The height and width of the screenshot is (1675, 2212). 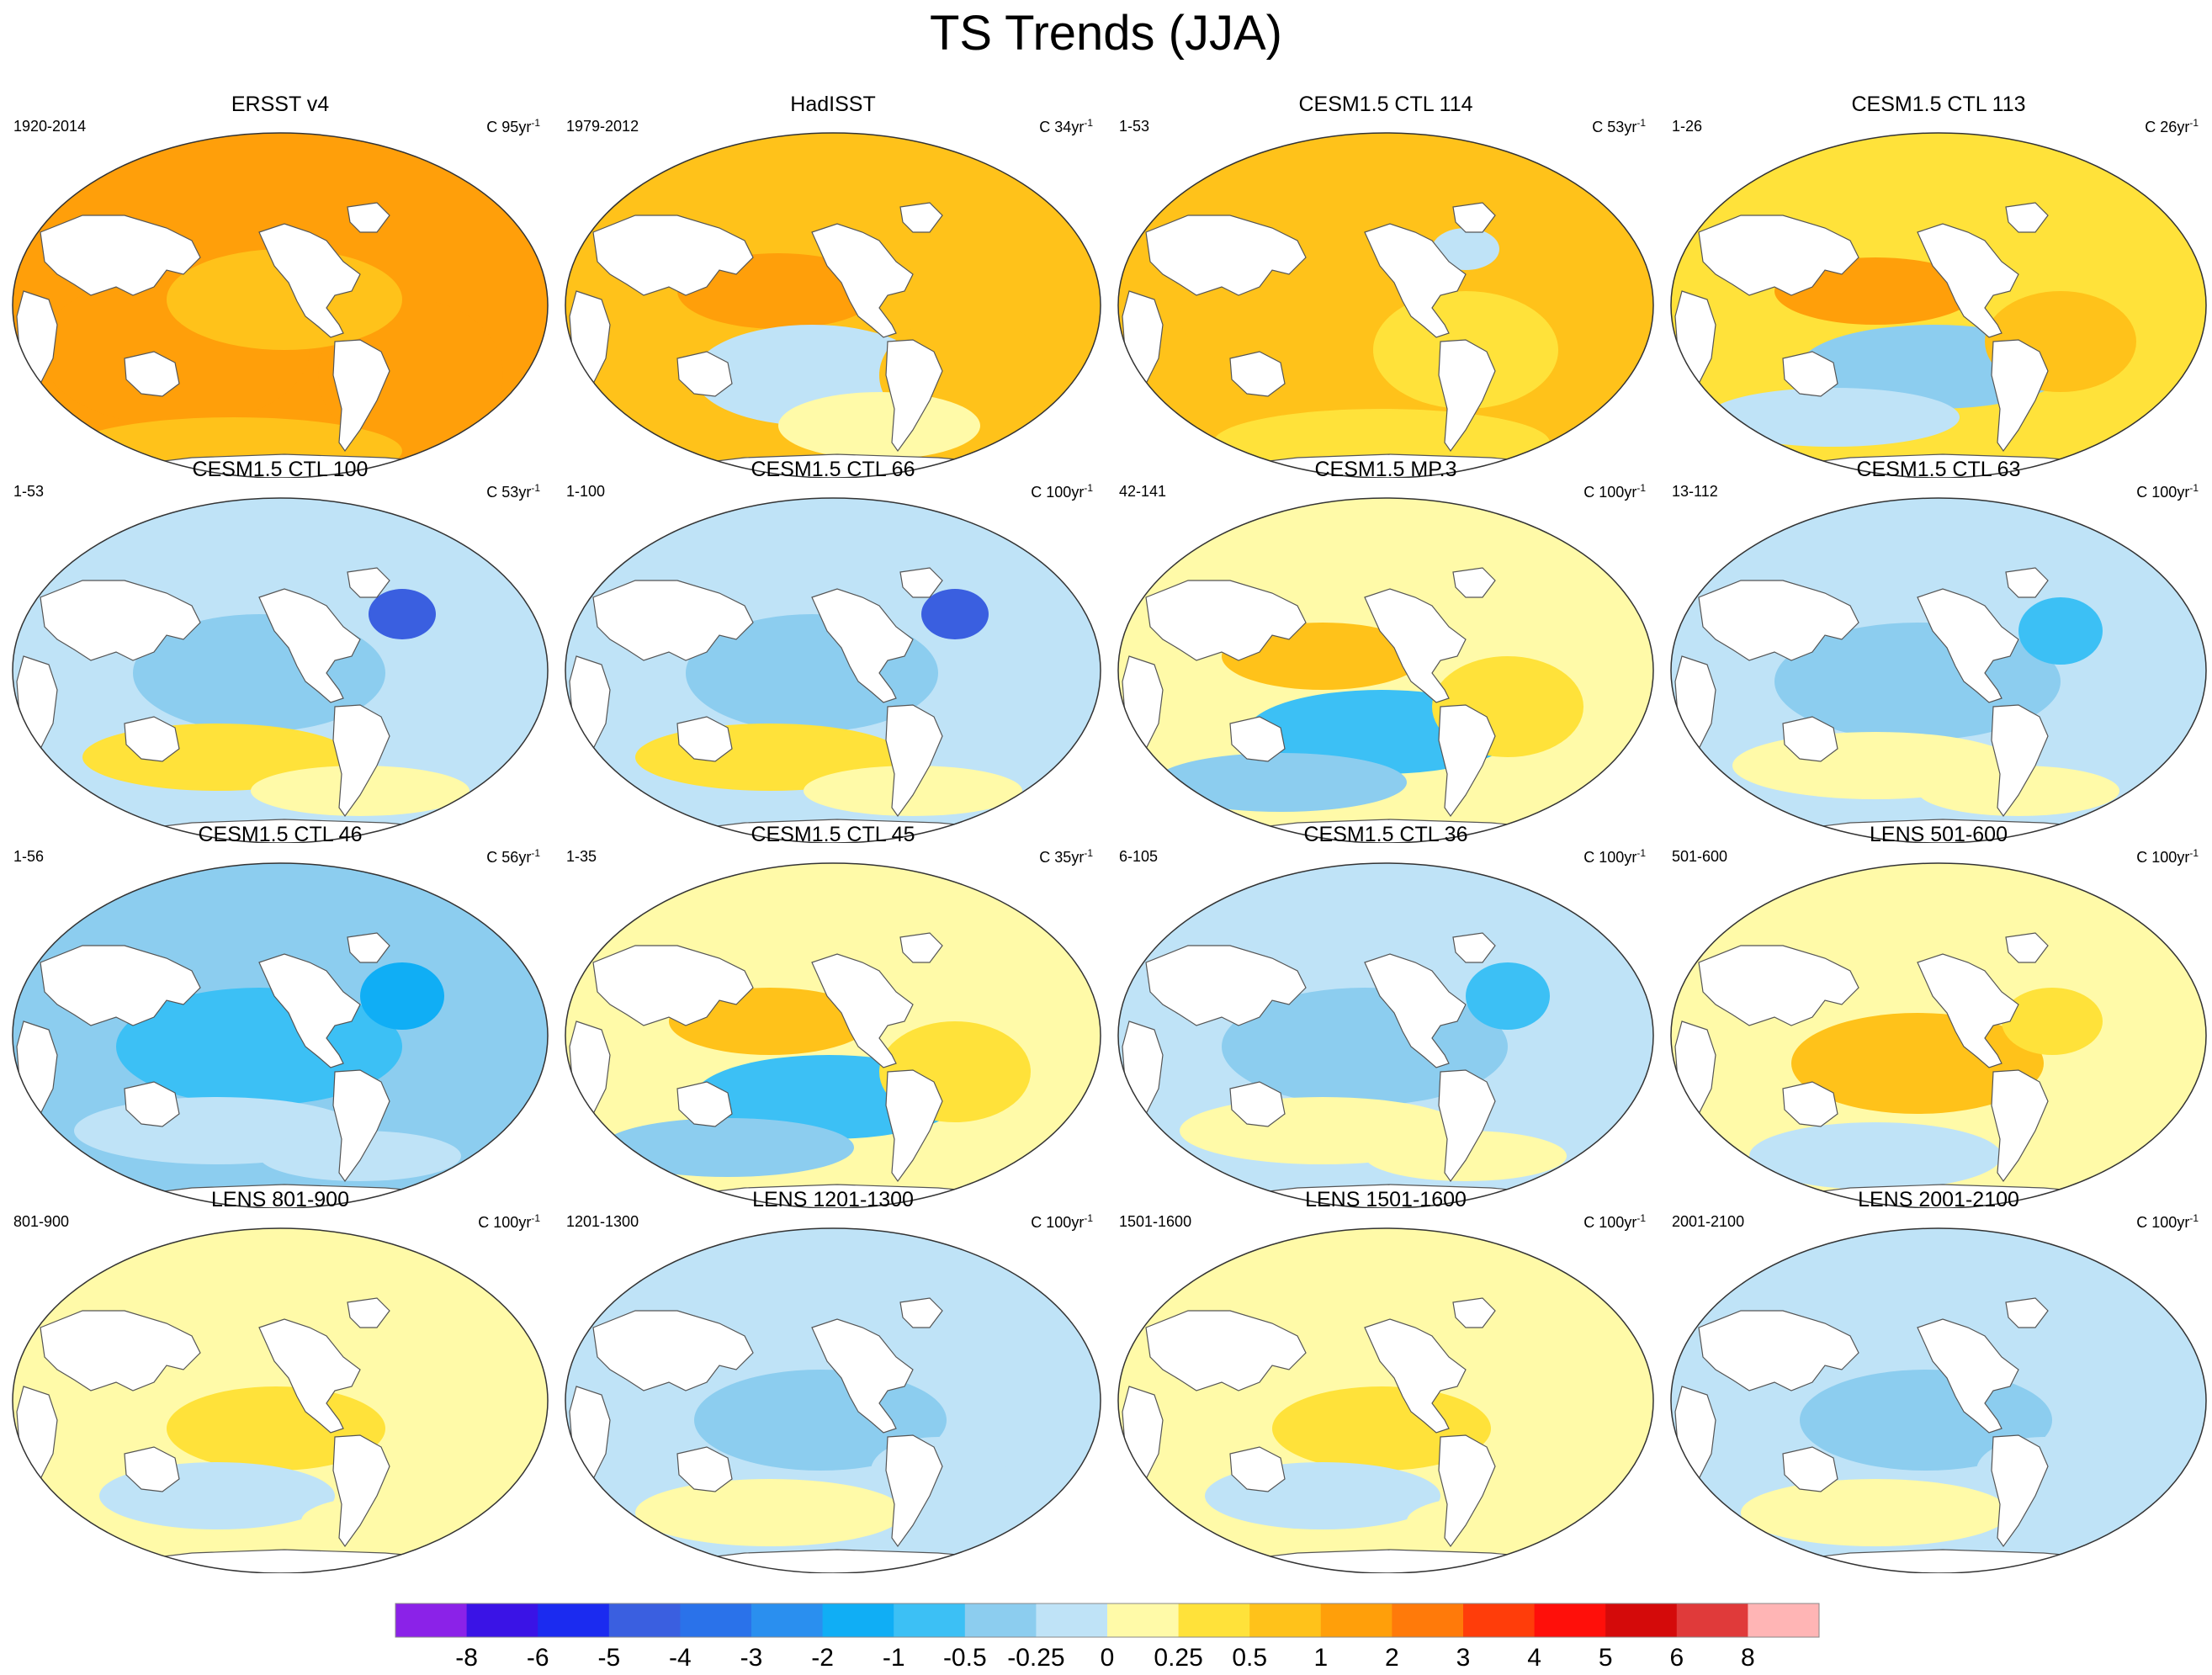 I want to click on units-value: 95, so click(x=510, y=127).